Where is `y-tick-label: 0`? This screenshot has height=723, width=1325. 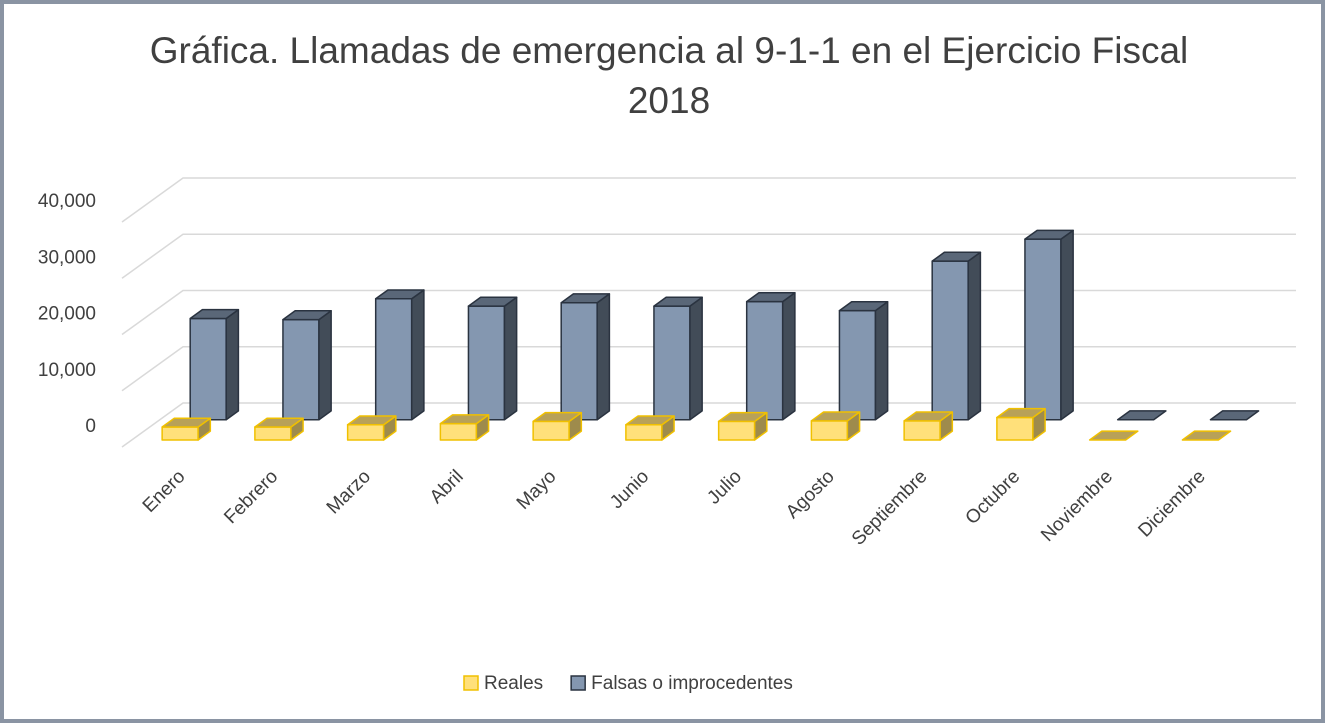
y-tick-label: 0 is located at coordinates (90, 426).